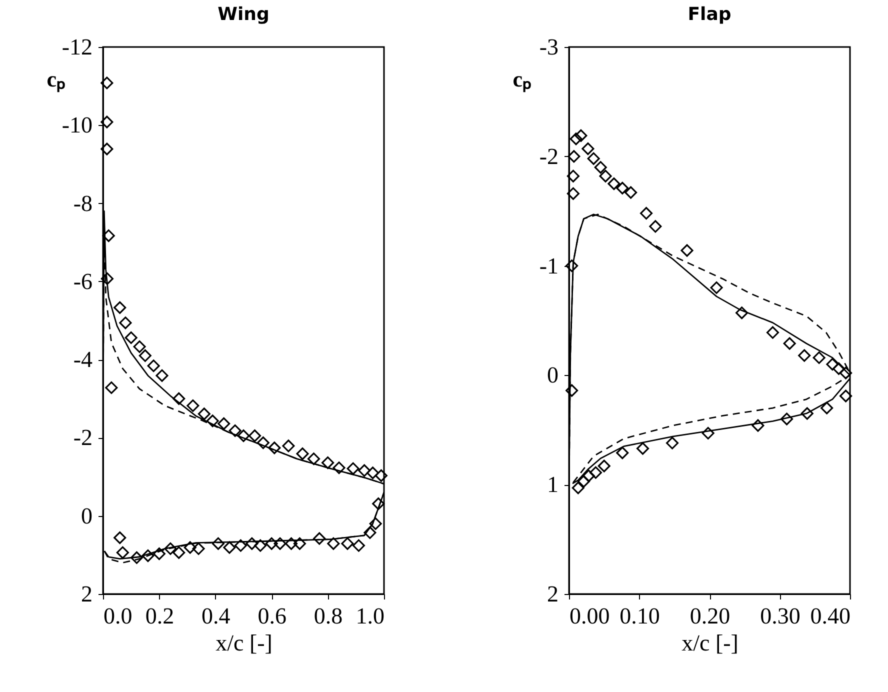 Image resolution: width=888 pixels, height=692 pixels. I want to click on x-tick-label: 0.8, so click(328, 616).